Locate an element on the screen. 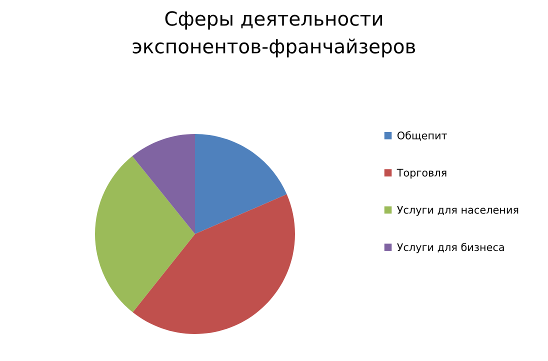 Image resolution: width=548 pixels, height=361 pixels. chart-title: Сферы деятельности экспонентов-франчайзеров is located at coordinates (274, 34).